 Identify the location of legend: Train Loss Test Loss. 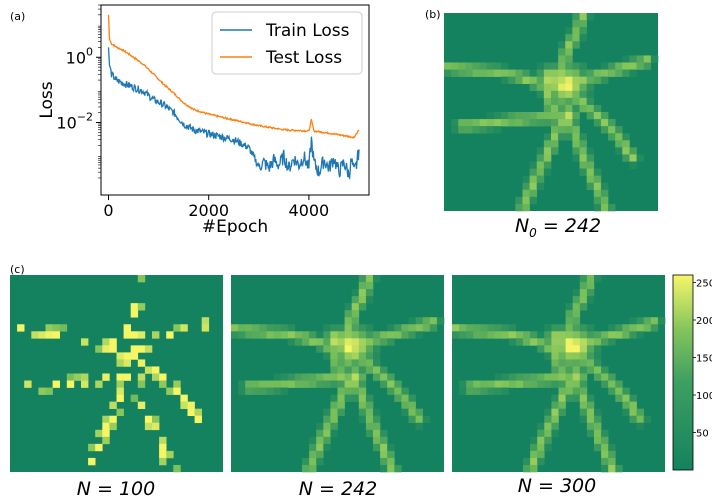
(287, 43).